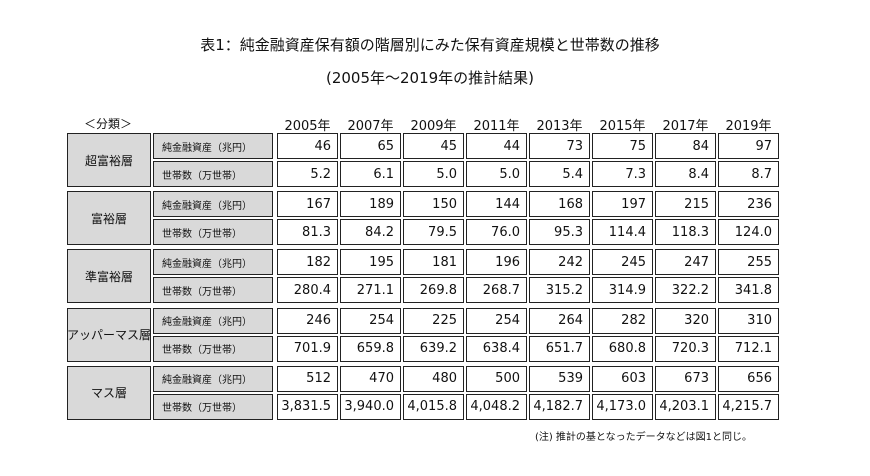 The width and height of the screenshot is (870, 476). What do you see at coordinates (496, 406) in the screenshot?
I see `value-cell: 4,048.2` at bounding box center [496, 406].